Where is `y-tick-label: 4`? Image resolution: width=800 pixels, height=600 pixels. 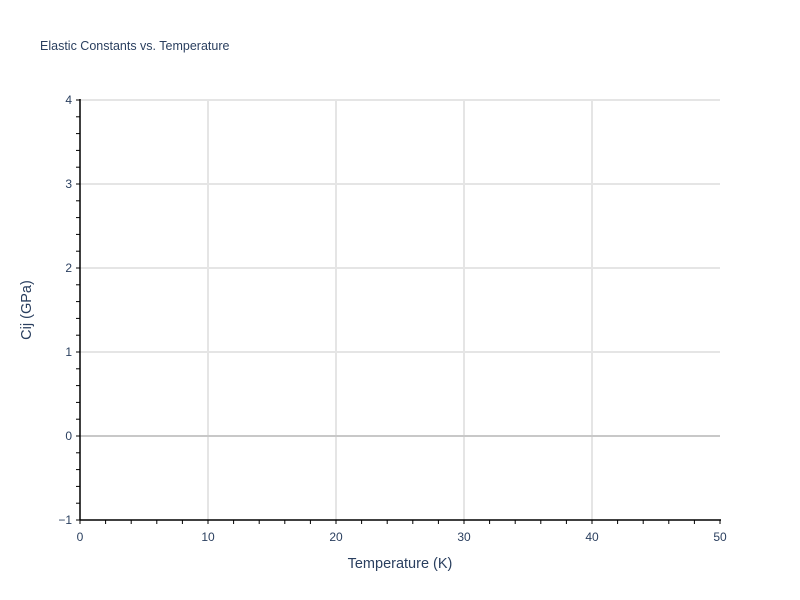 y-tick-label: 4 is located at coordinates (68, 100).